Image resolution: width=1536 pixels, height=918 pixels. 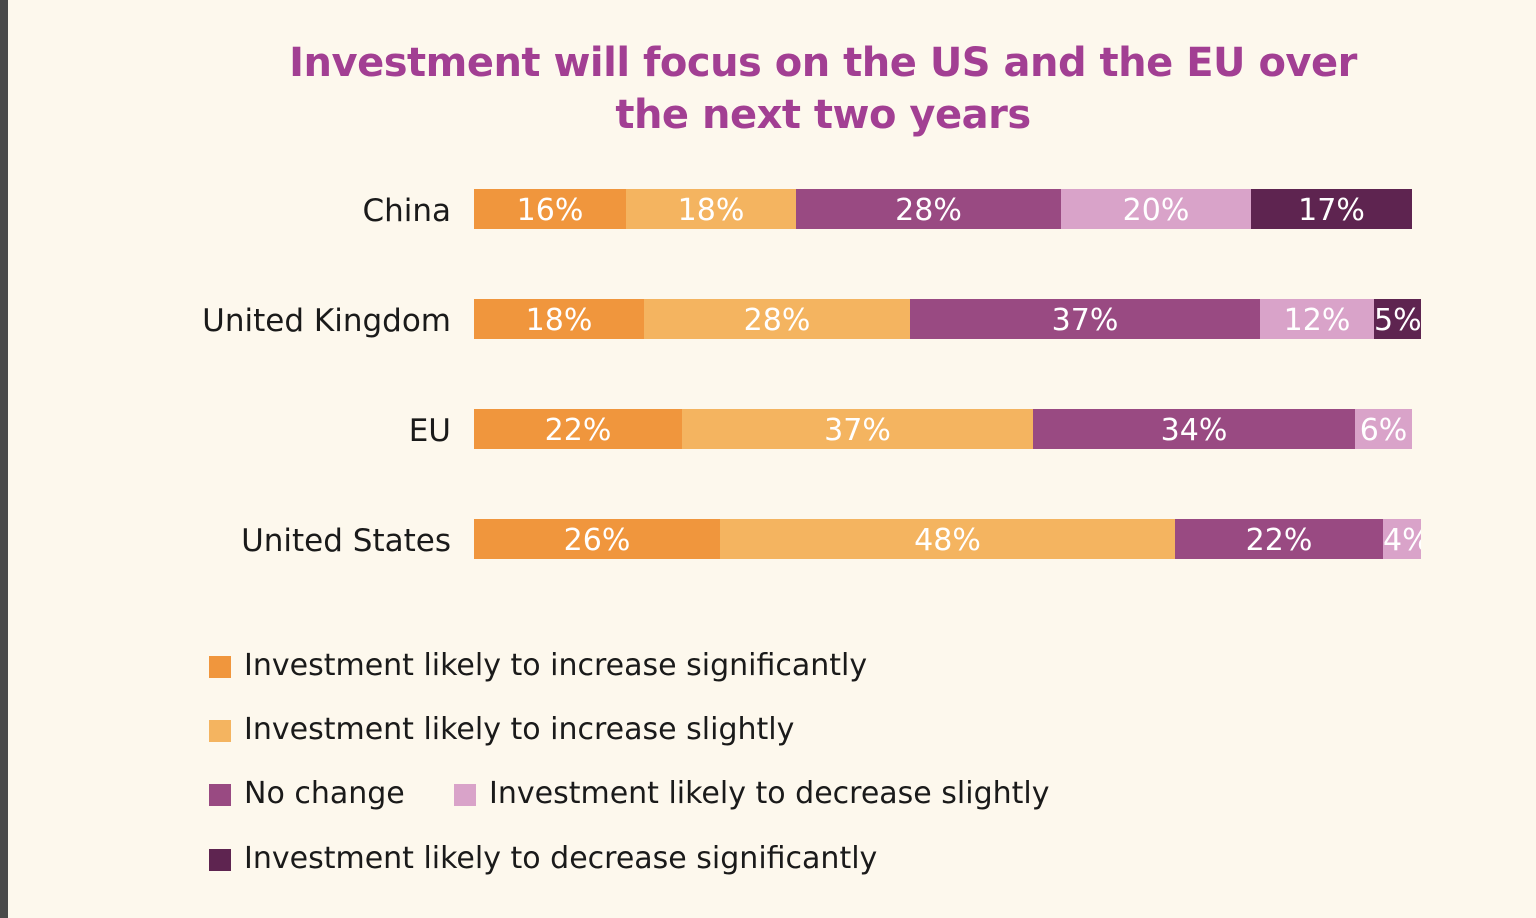 I want to click on bar-segment: 6%, so click(x=1383, y=429).